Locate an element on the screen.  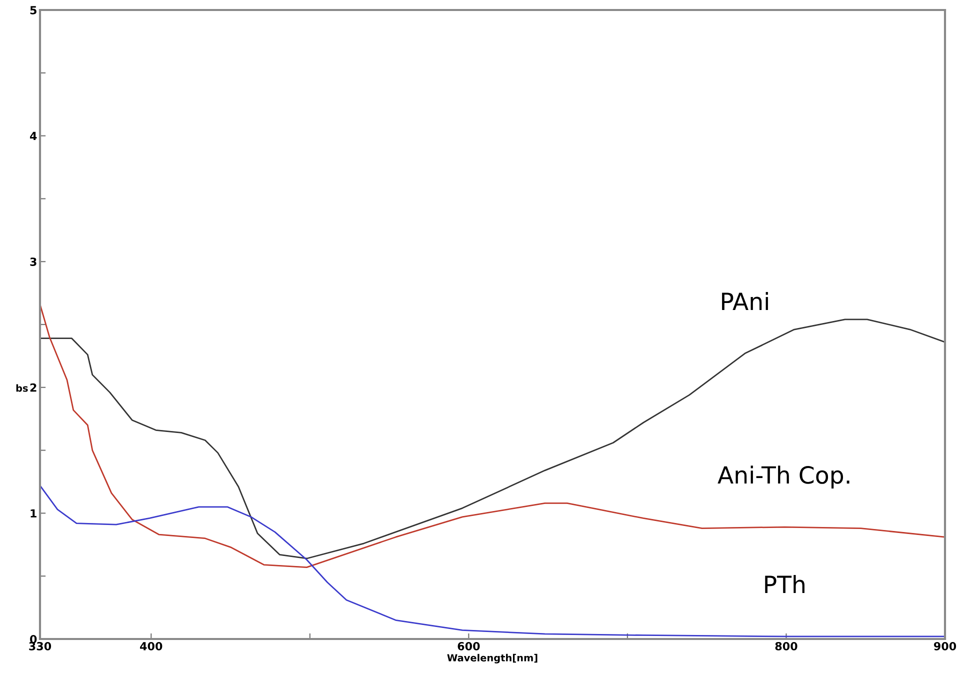
x-tick-label: 400 is located at coordinates (151, 646).